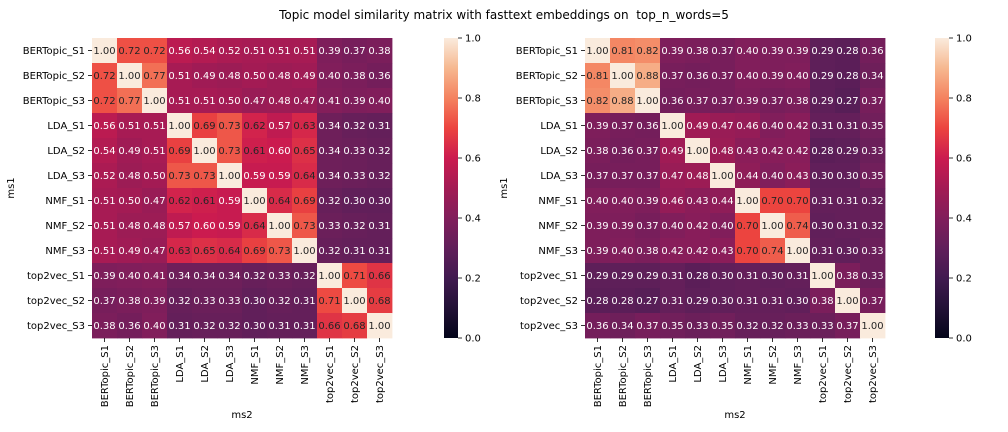  I want to click on y-axis-label: ms1, so click(11, 187).